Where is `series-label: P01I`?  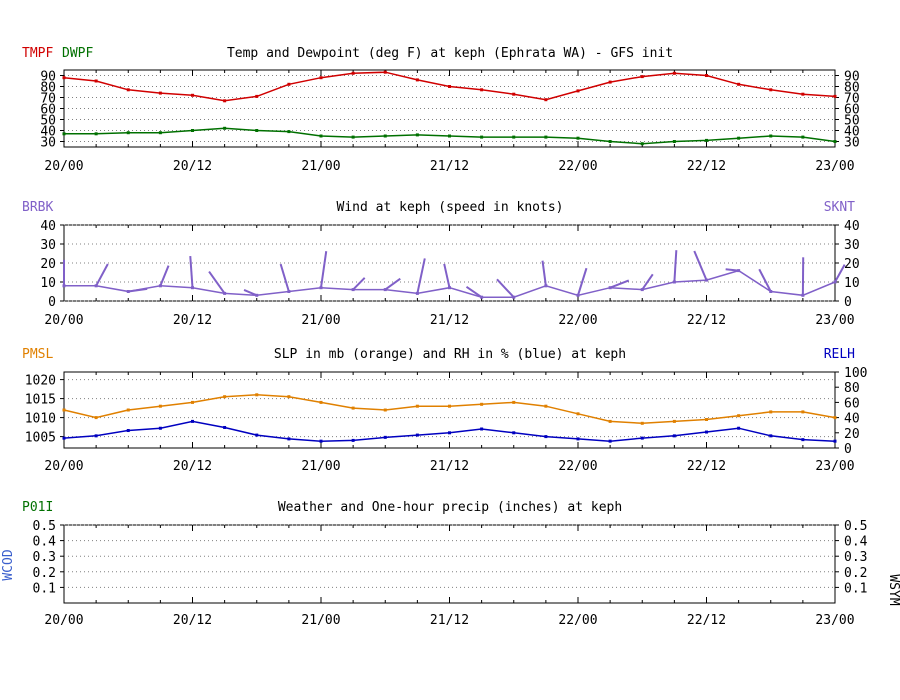
series-label: P01I is located at coordinates (37, 507).